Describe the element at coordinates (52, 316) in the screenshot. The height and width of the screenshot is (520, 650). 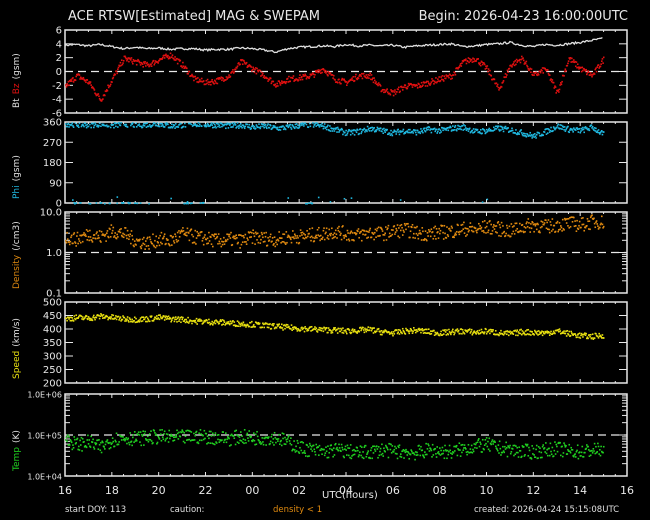
I see `y-tick-label: 450` at that location.